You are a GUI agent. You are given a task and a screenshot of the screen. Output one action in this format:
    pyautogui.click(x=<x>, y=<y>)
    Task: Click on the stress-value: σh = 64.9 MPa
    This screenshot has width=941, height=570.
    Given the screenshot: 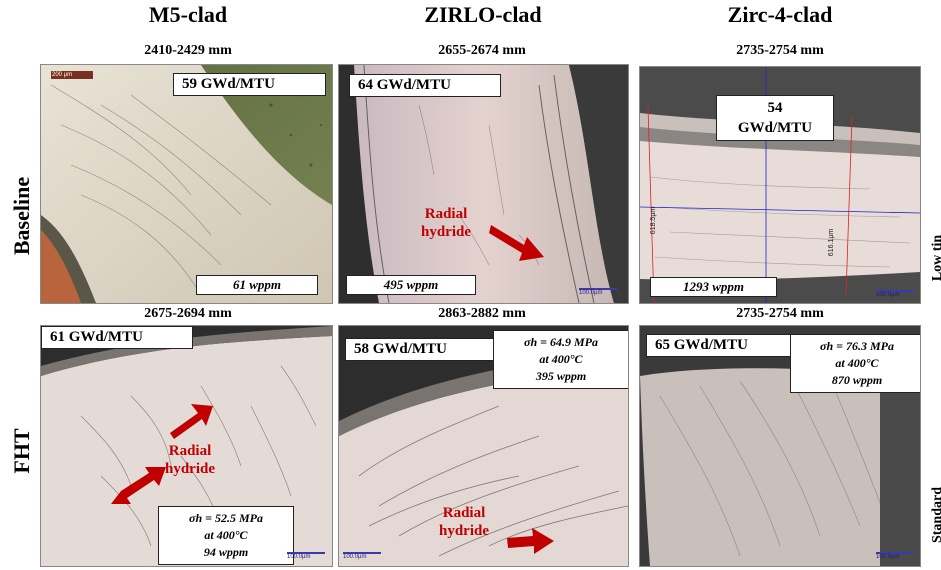 What is the action you would take?
    pyautogui.click(x=561, y=342)
    